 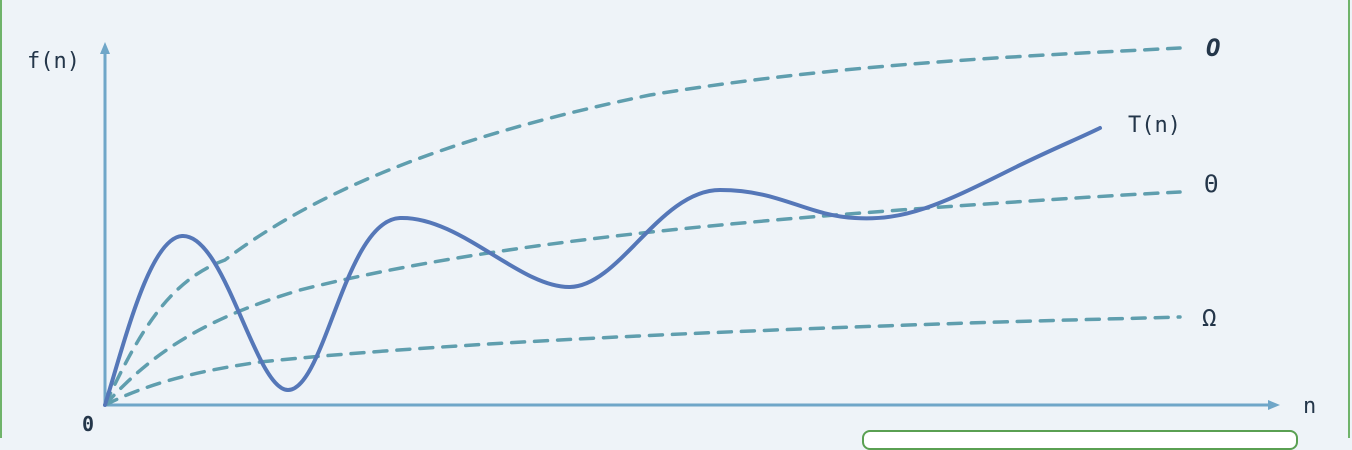 I want to click on origin-label: 0, so click(x=88, y=424).